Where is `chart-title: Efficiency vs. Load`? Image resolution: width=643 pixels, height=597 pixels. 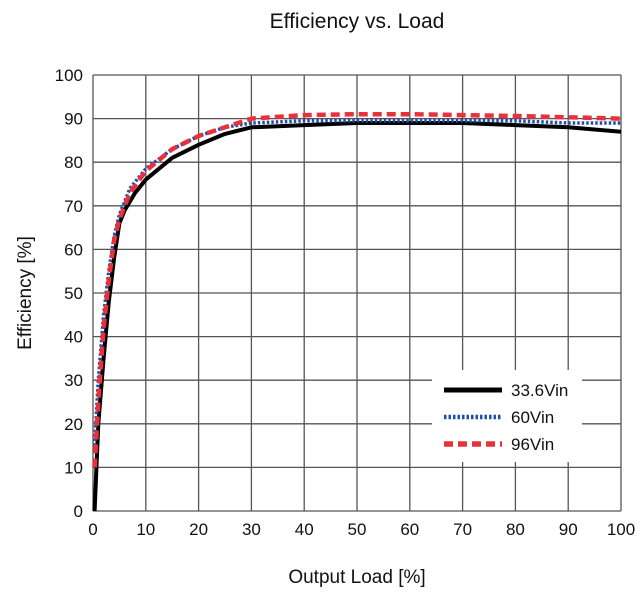 chart-title: Efficiency vs. Load is located at coordinates (357, 21).